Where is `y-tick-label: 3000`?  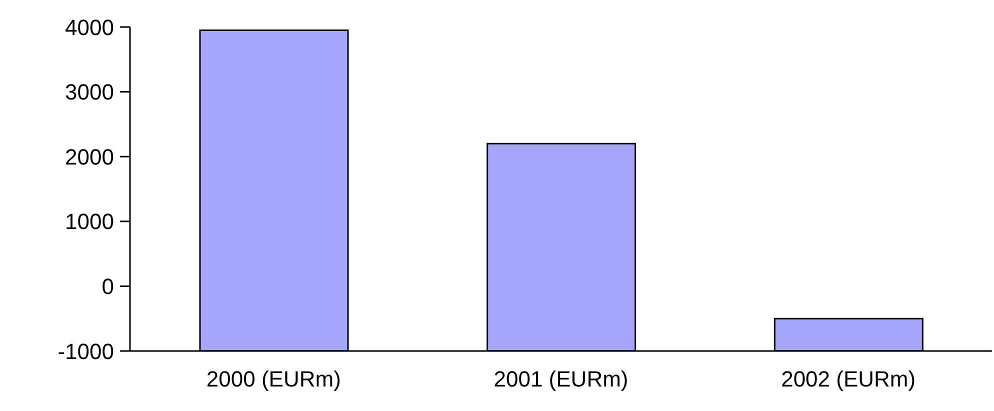
y-tick-label: 3000 is located at coordinates (89, 92).